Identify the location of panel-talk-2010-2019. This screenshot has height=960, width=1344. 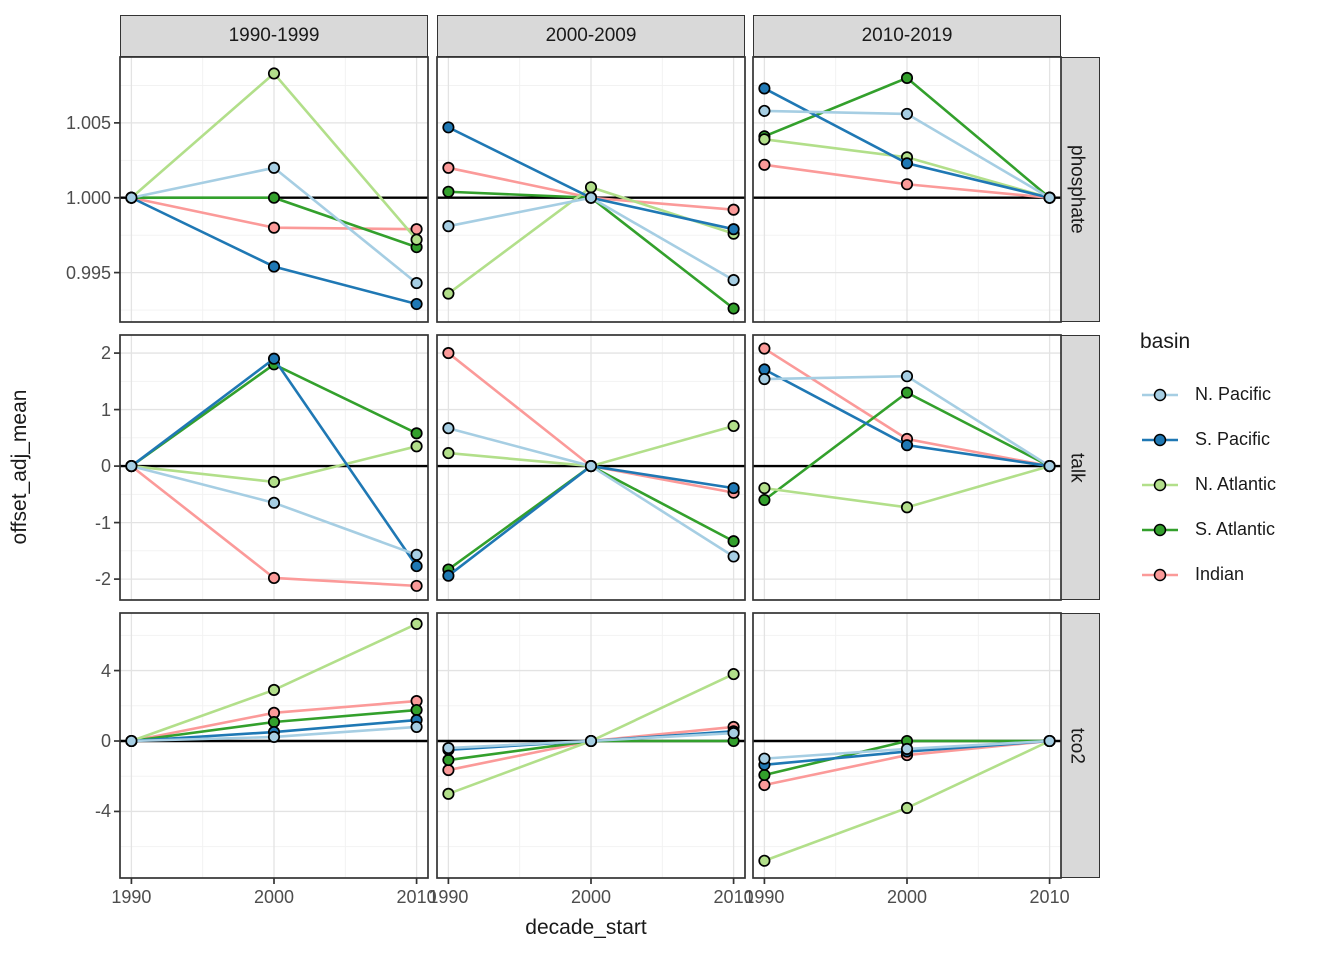
(907, 467).